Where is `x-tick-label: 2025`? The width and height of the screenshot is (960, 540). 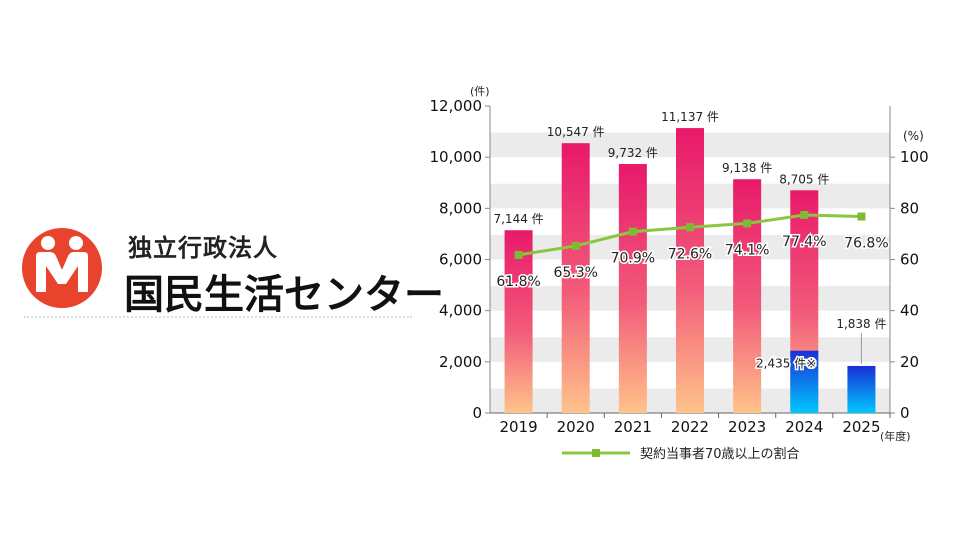
x-tick-label: 2025 is located at coordinates (861, 427).